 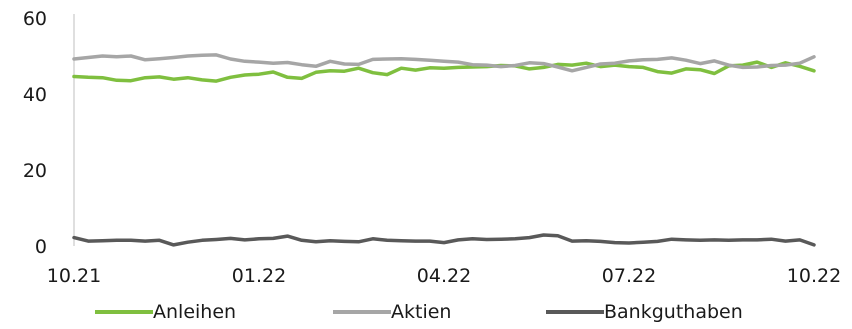 I want to click on series-line-anleihen, so click(x=444, y=71).